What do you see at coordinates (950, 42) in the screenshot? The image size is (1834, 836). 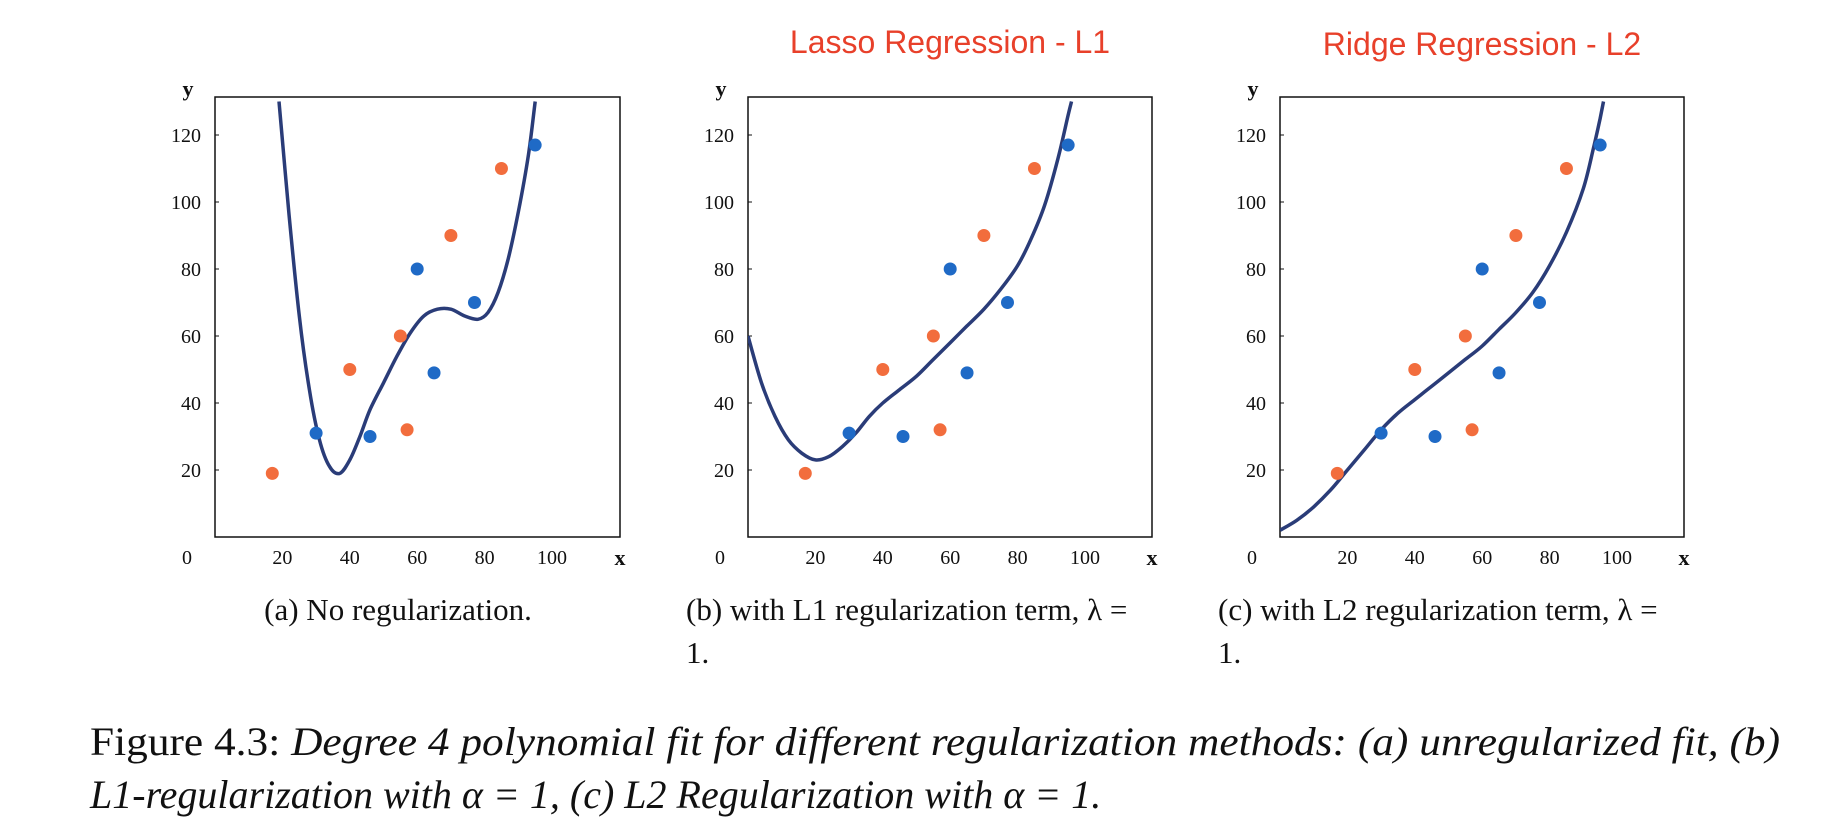 I see `panel-b-title: Lasso Regression - L1` at bounding box center [950, 42].